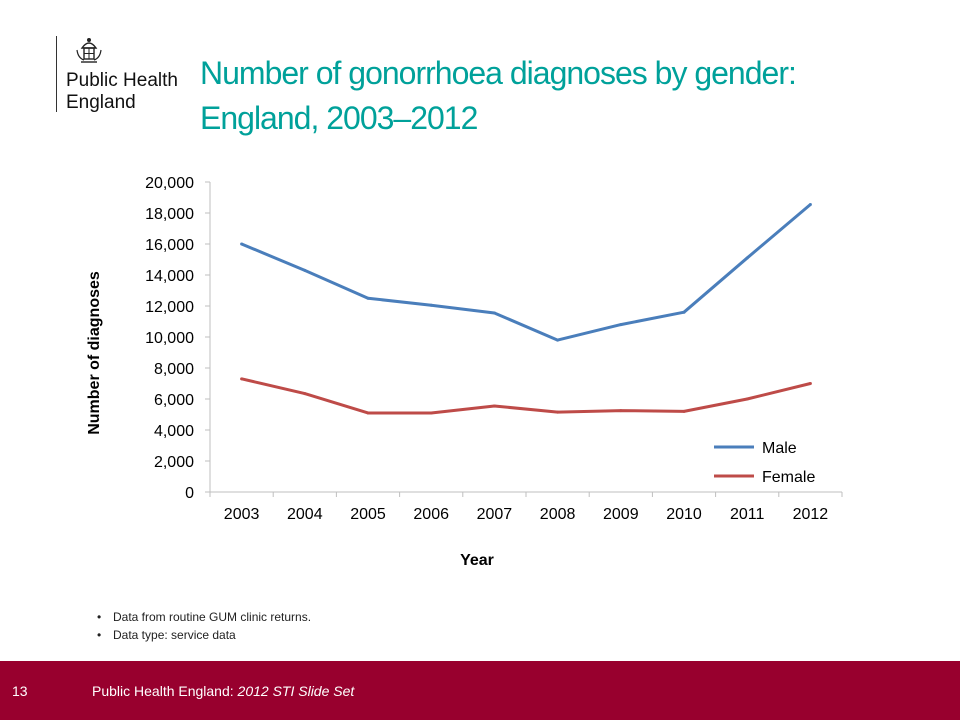 Image resolution: width=960 pixels, height=720 pixels. Describe the element at coordinates (56, 74) in the screenshot. I see `logo-divider` at that location.